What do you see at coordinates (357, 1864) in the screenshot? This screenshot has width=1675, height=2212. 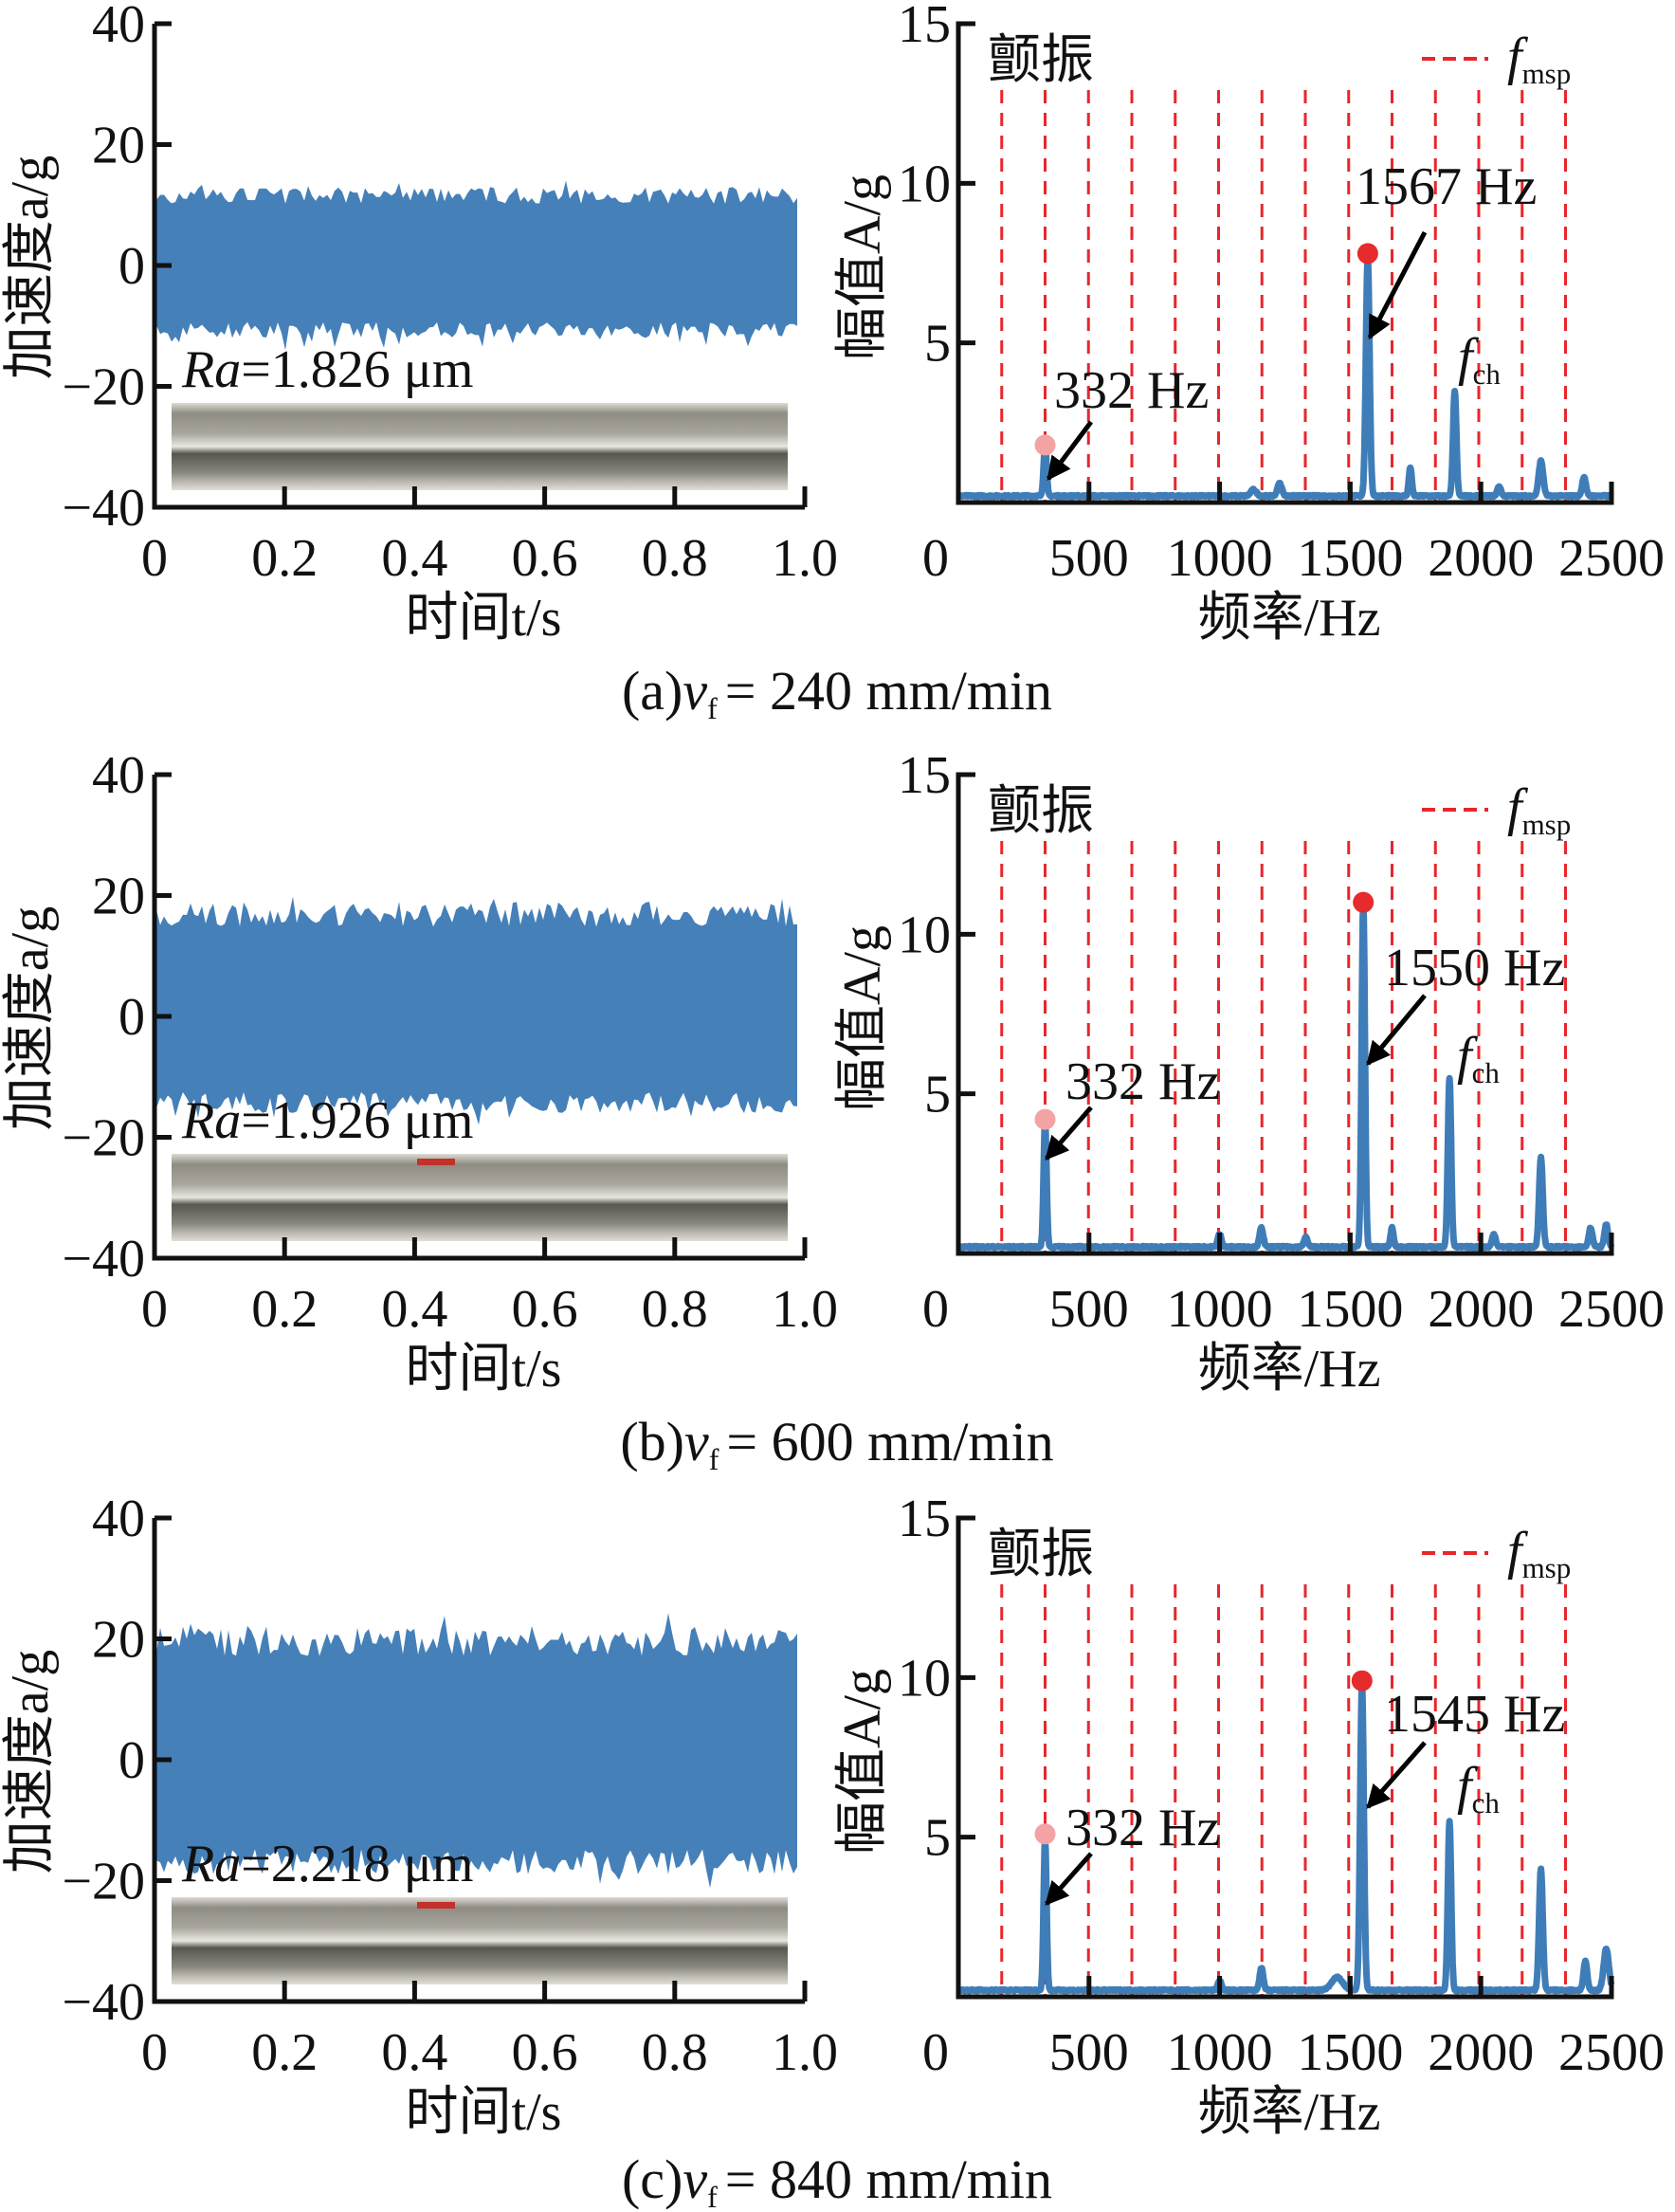 I see `roughness-value: =2.218 μm` at bounding box center [357, 1864].